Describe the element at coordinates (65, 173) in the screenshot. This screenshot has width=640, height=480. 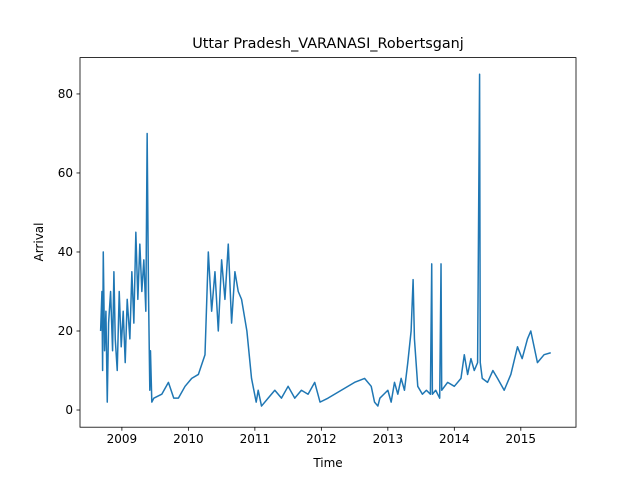
I see `y-tick-label: 60` at that location.